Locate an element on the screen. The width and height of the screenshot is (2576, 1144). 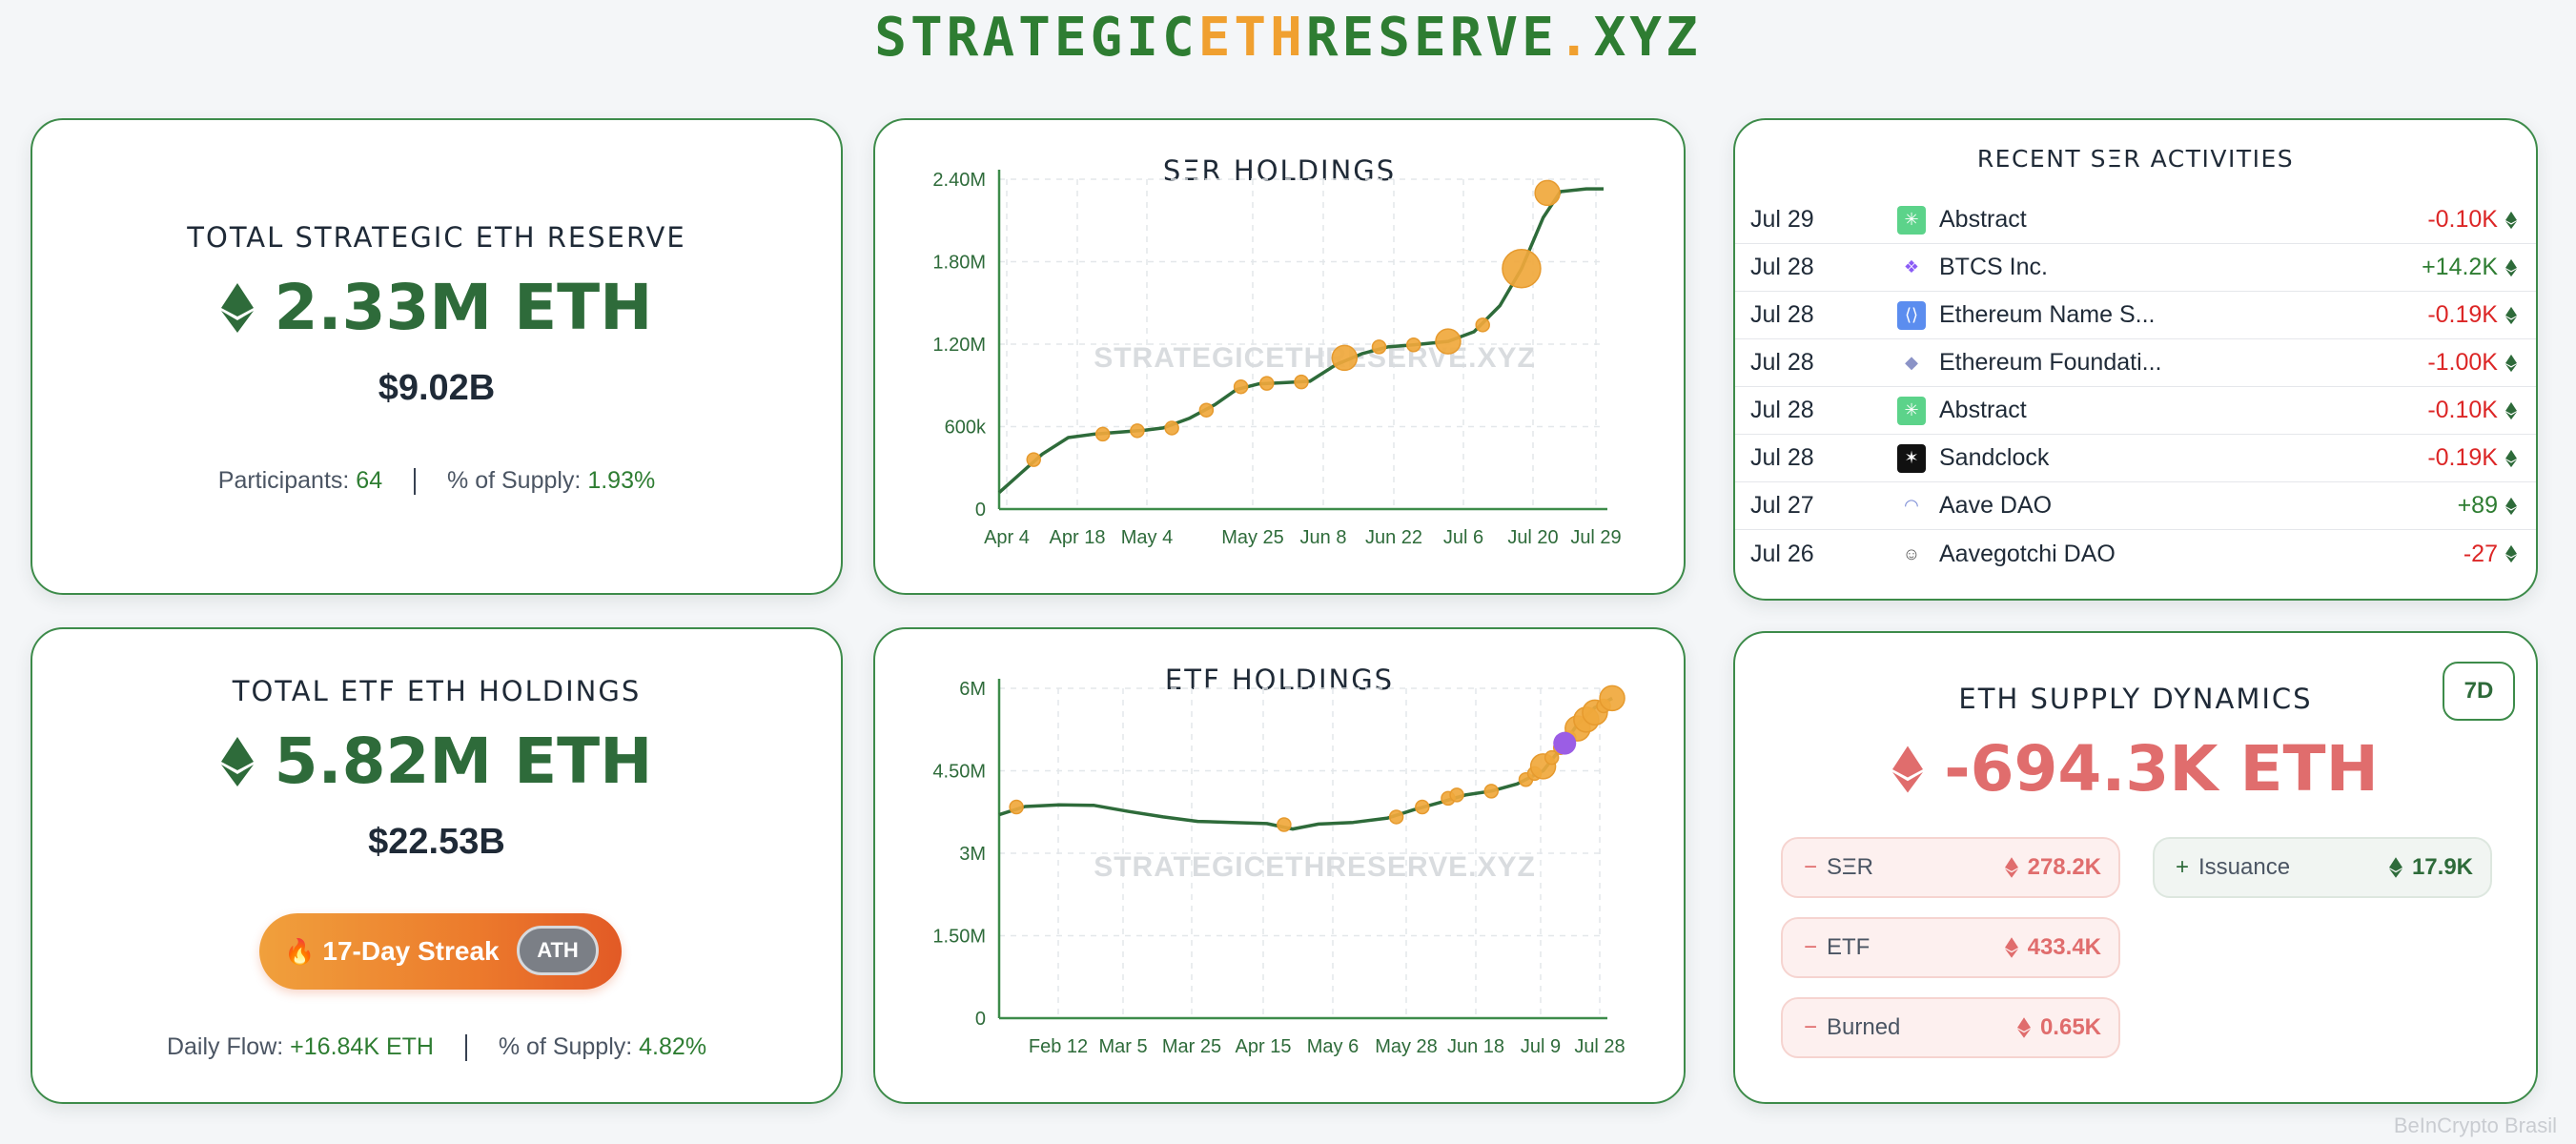
supply-label: % of Supply: is located at coordinates (514, 481).